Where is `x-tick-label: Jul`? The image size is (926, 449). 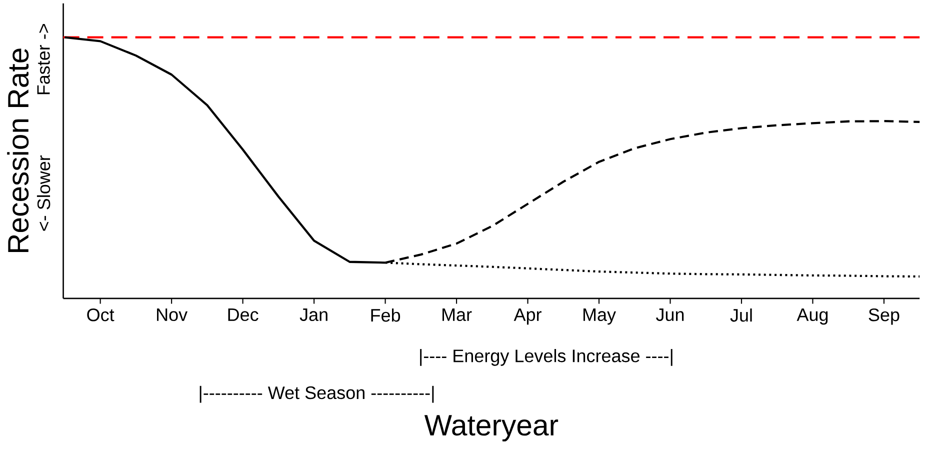
x-tick-label: Jul is located at coordinates (741, 315).